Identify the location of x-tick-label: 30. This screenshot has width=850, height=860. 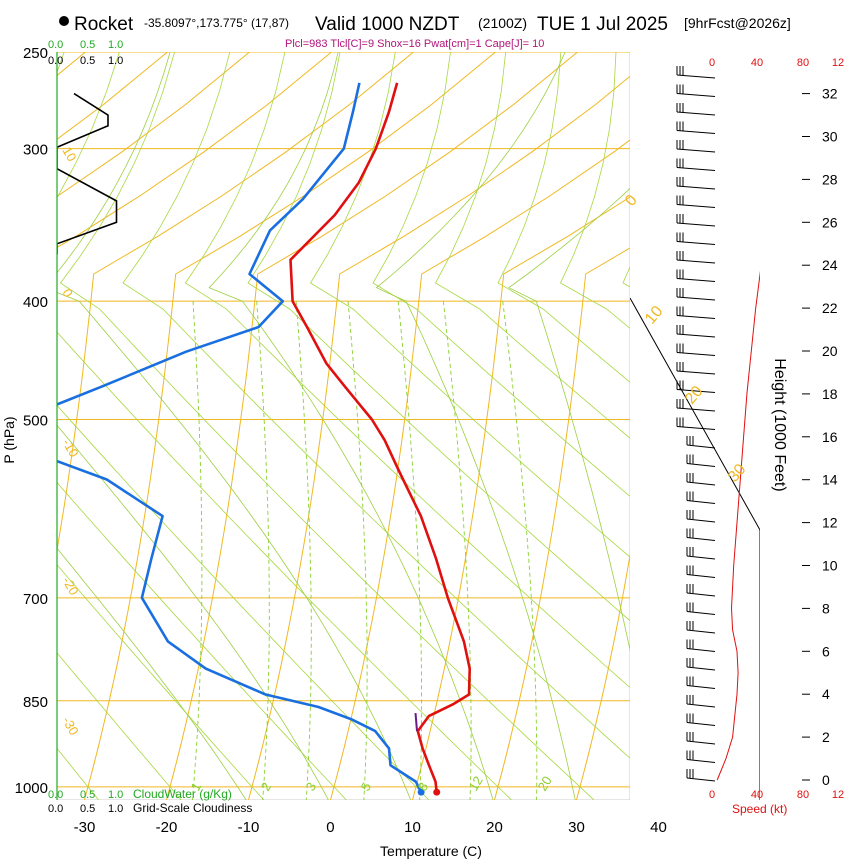
(576, 827).